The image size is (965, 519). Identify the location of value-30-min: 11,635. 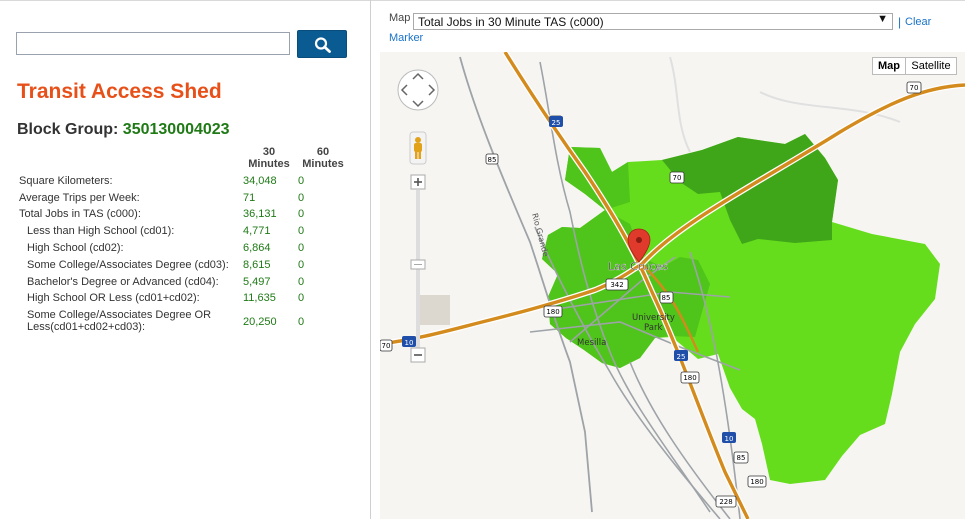
(259, 298).